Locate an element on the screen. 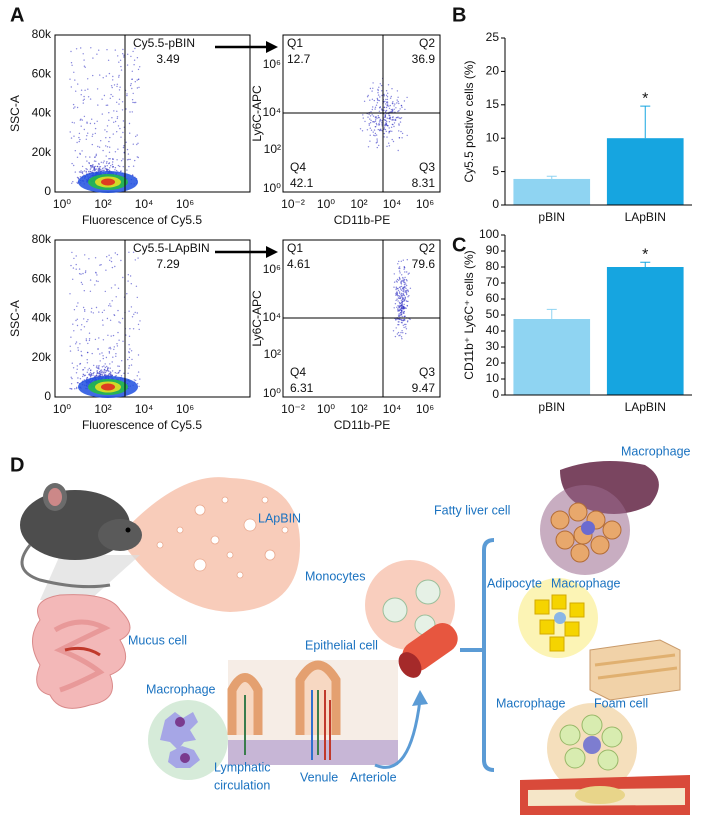  arrows is located at coordinates (246, 149).